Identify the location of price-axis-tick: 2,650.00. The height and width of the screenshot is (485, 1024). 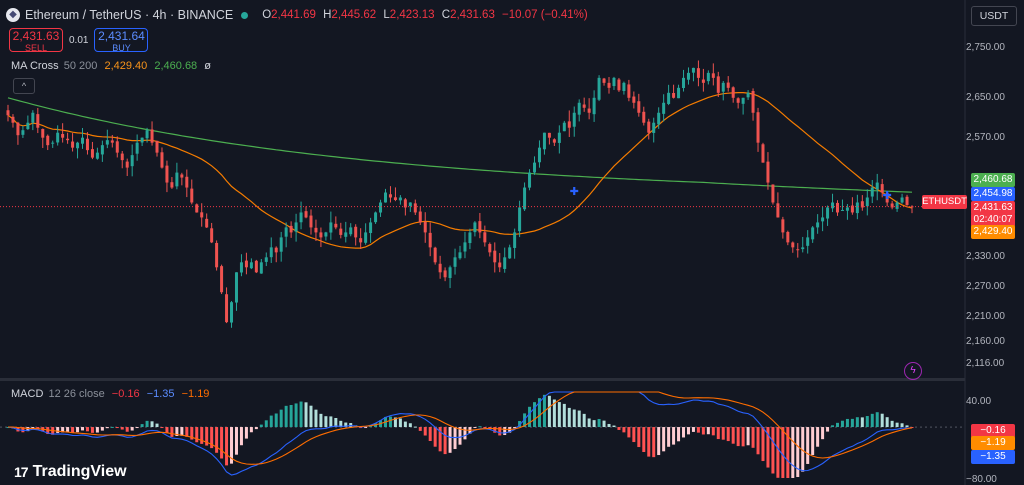
(985, 97).